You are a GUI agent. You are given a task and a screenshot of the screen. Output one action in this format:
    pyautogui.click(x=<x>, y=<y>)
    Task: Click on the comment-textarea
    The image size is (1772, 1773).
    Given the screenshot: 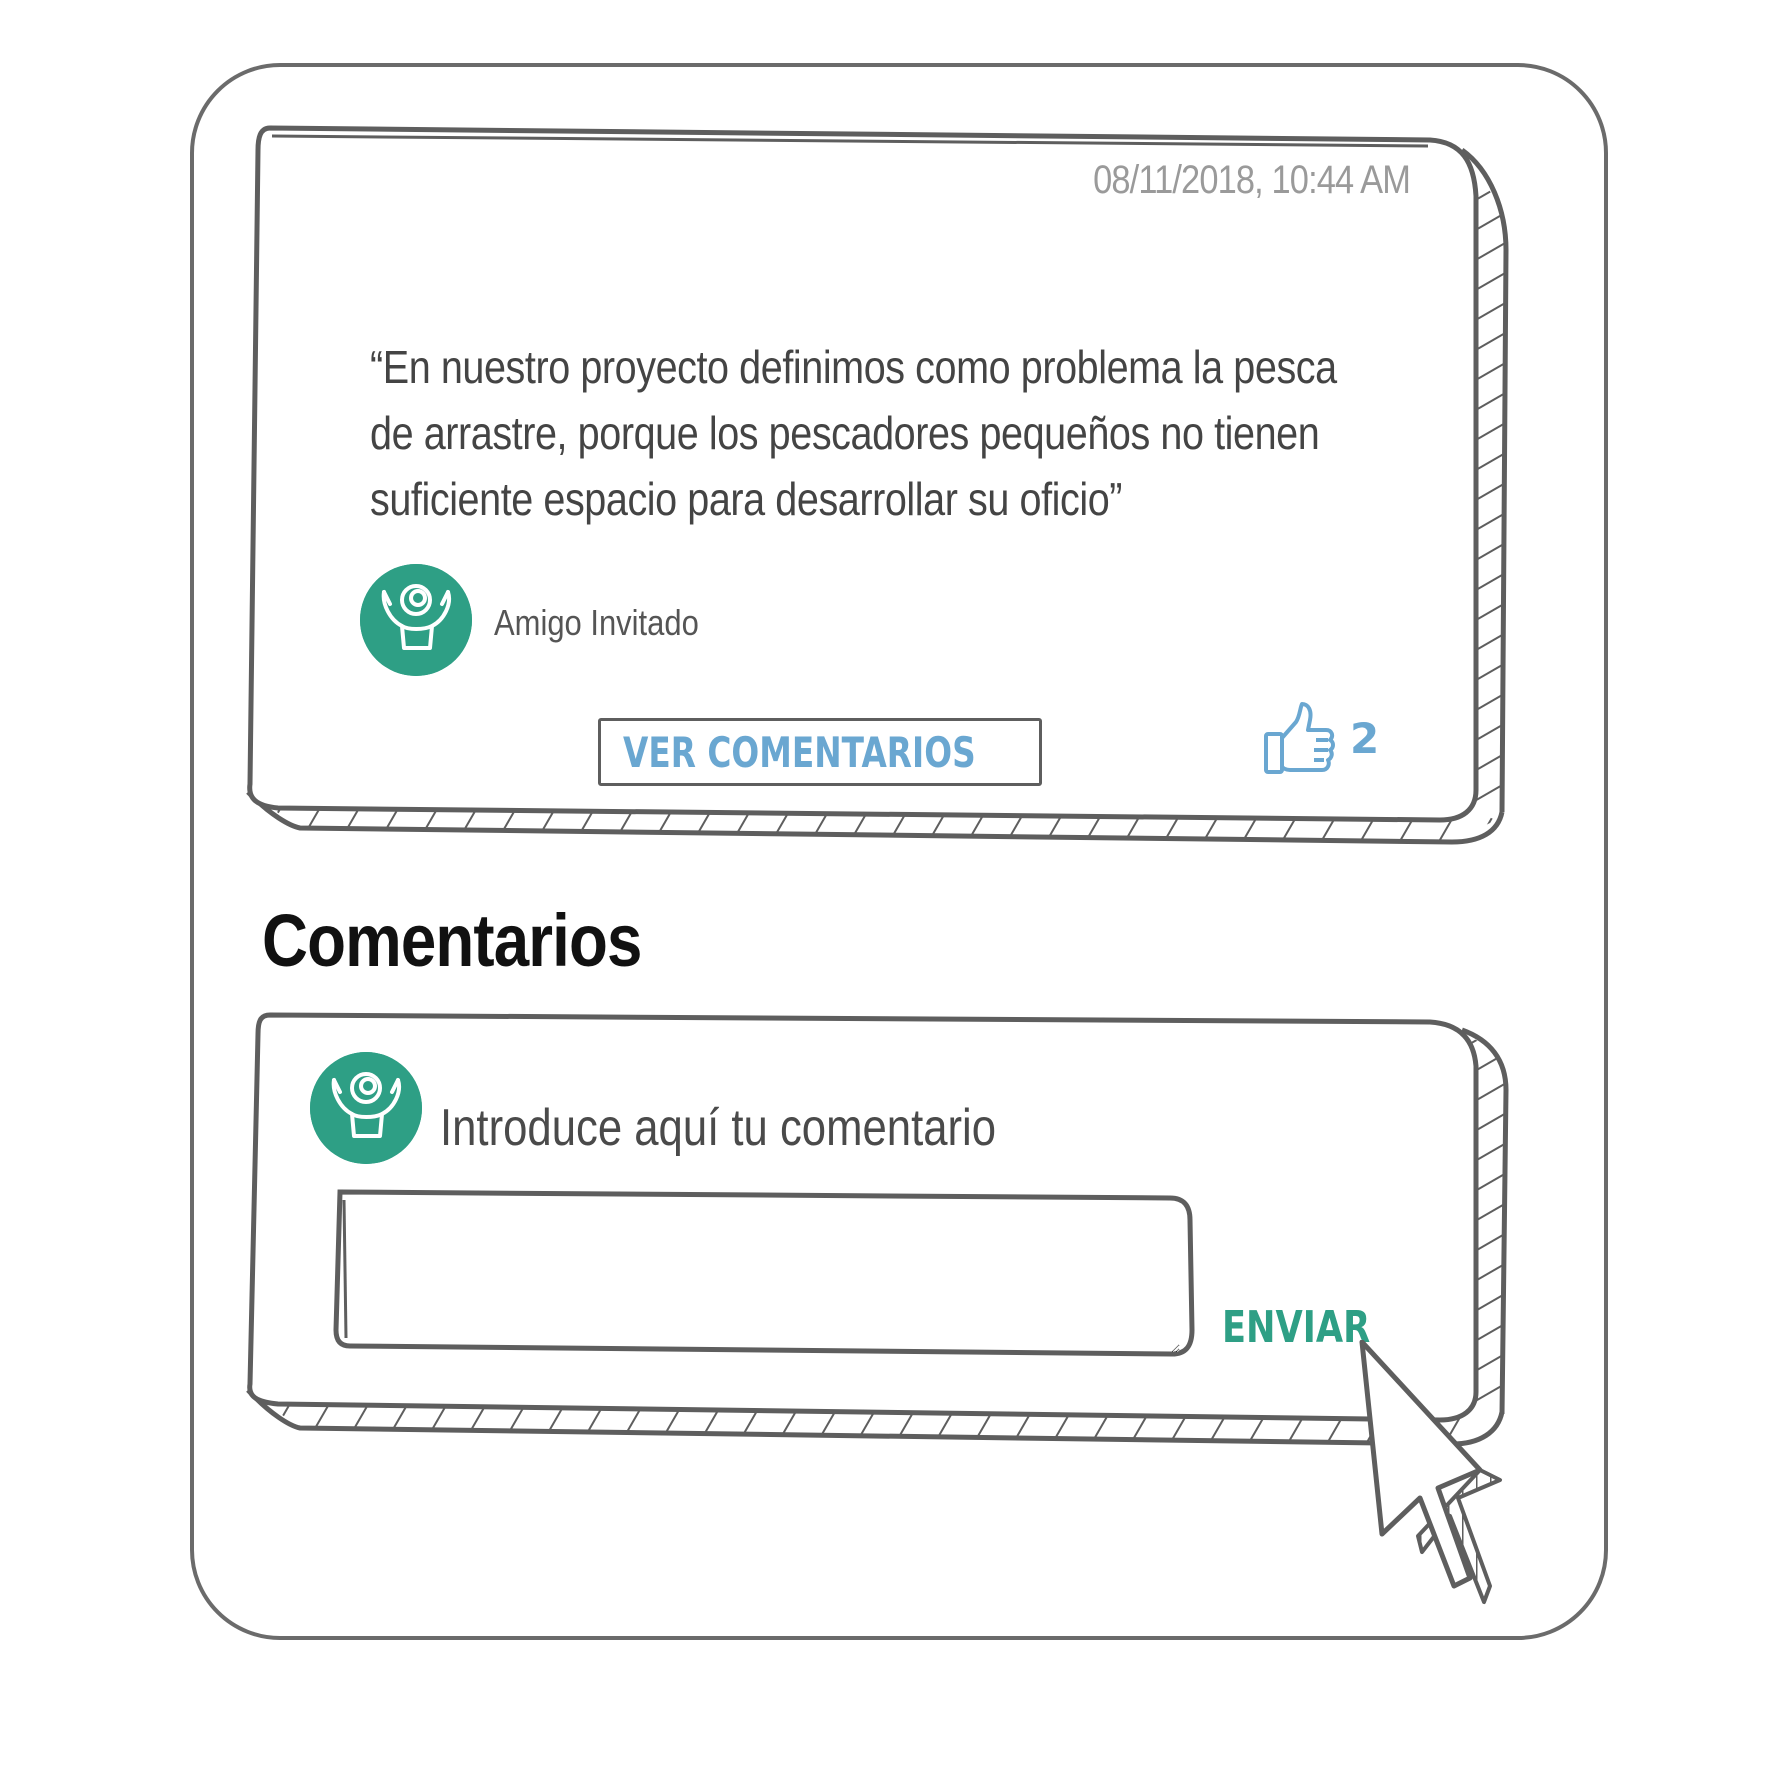 What is the action you would take?
    pyautogui.click(x=757, y=1273)
    